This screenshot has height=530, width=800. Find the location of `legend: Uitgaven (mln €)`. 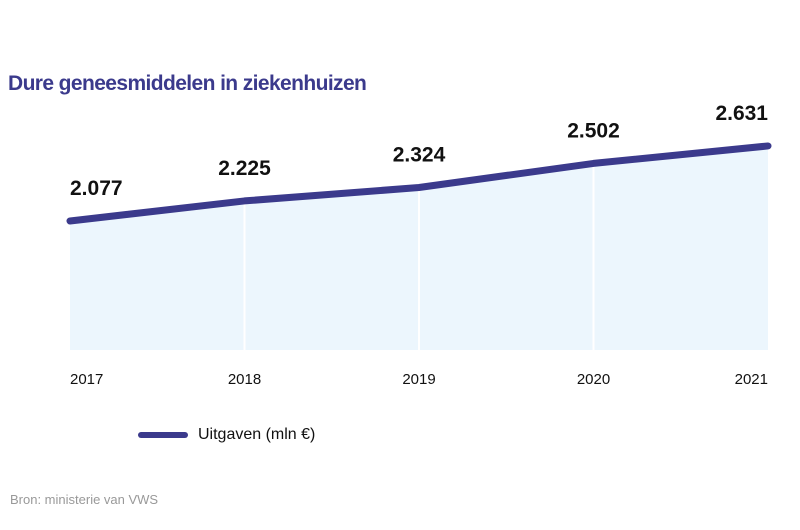

legend: Uitgaven (mln €) is located at coordinates (226, 435).